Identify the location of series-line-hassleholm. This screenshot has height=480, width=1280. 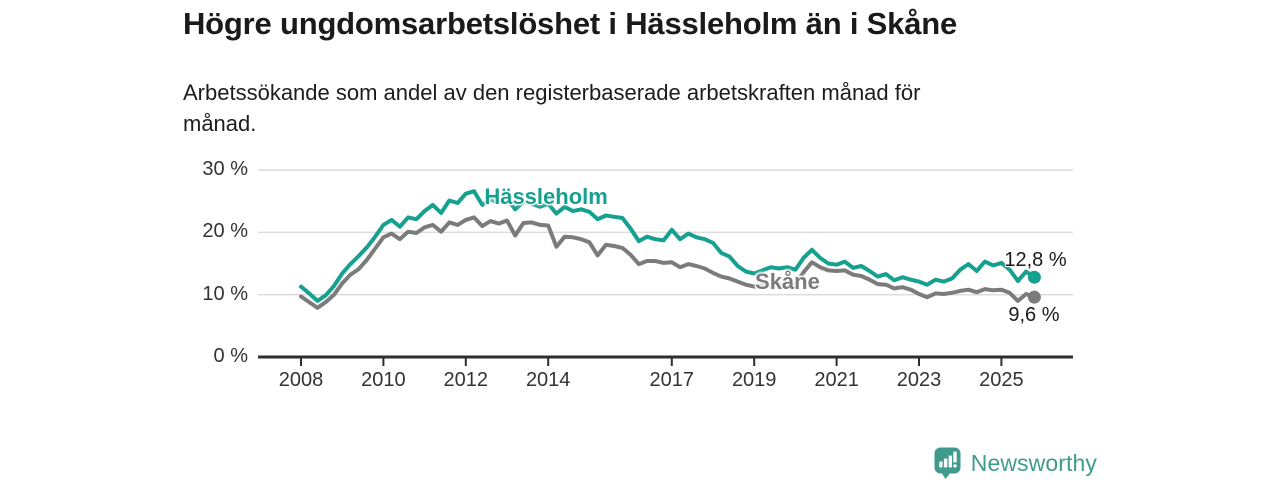
(668, 246).